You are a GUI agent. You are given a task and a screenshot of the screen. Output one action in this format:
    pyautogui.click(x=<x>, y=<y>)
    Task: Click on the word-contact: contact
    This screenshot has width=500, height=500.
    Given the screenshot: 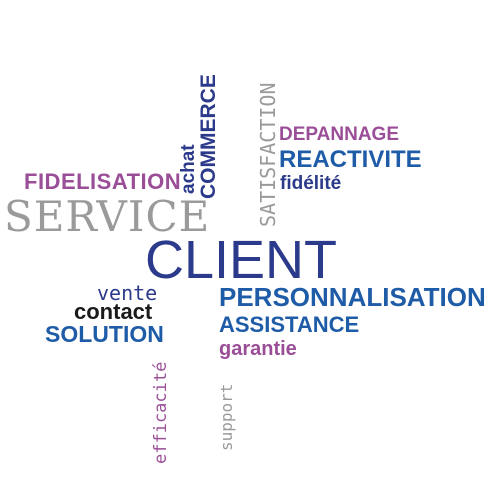 What is the action you would take?
    pyautogui.click(x=113, y=311)
    